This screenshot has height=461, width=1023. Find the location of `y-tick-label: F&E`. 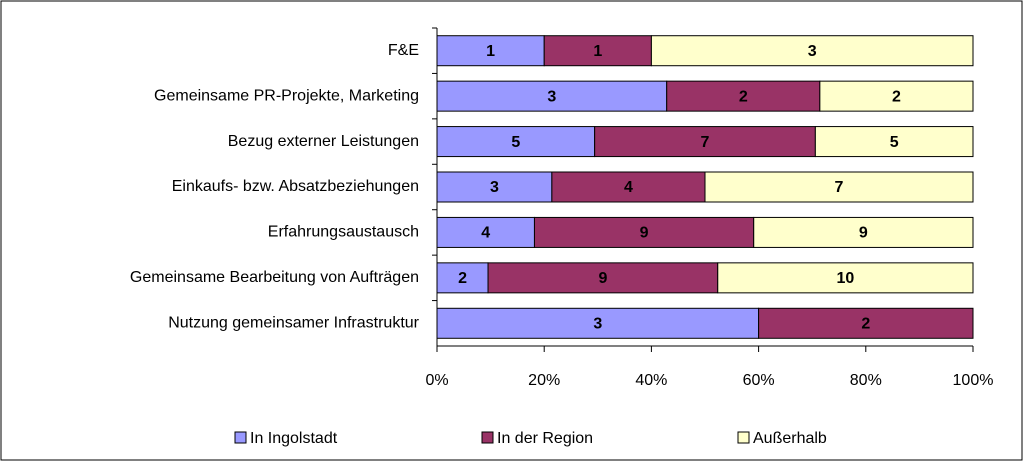

y-tick-label: F&E is located at coordinates (403, 50).